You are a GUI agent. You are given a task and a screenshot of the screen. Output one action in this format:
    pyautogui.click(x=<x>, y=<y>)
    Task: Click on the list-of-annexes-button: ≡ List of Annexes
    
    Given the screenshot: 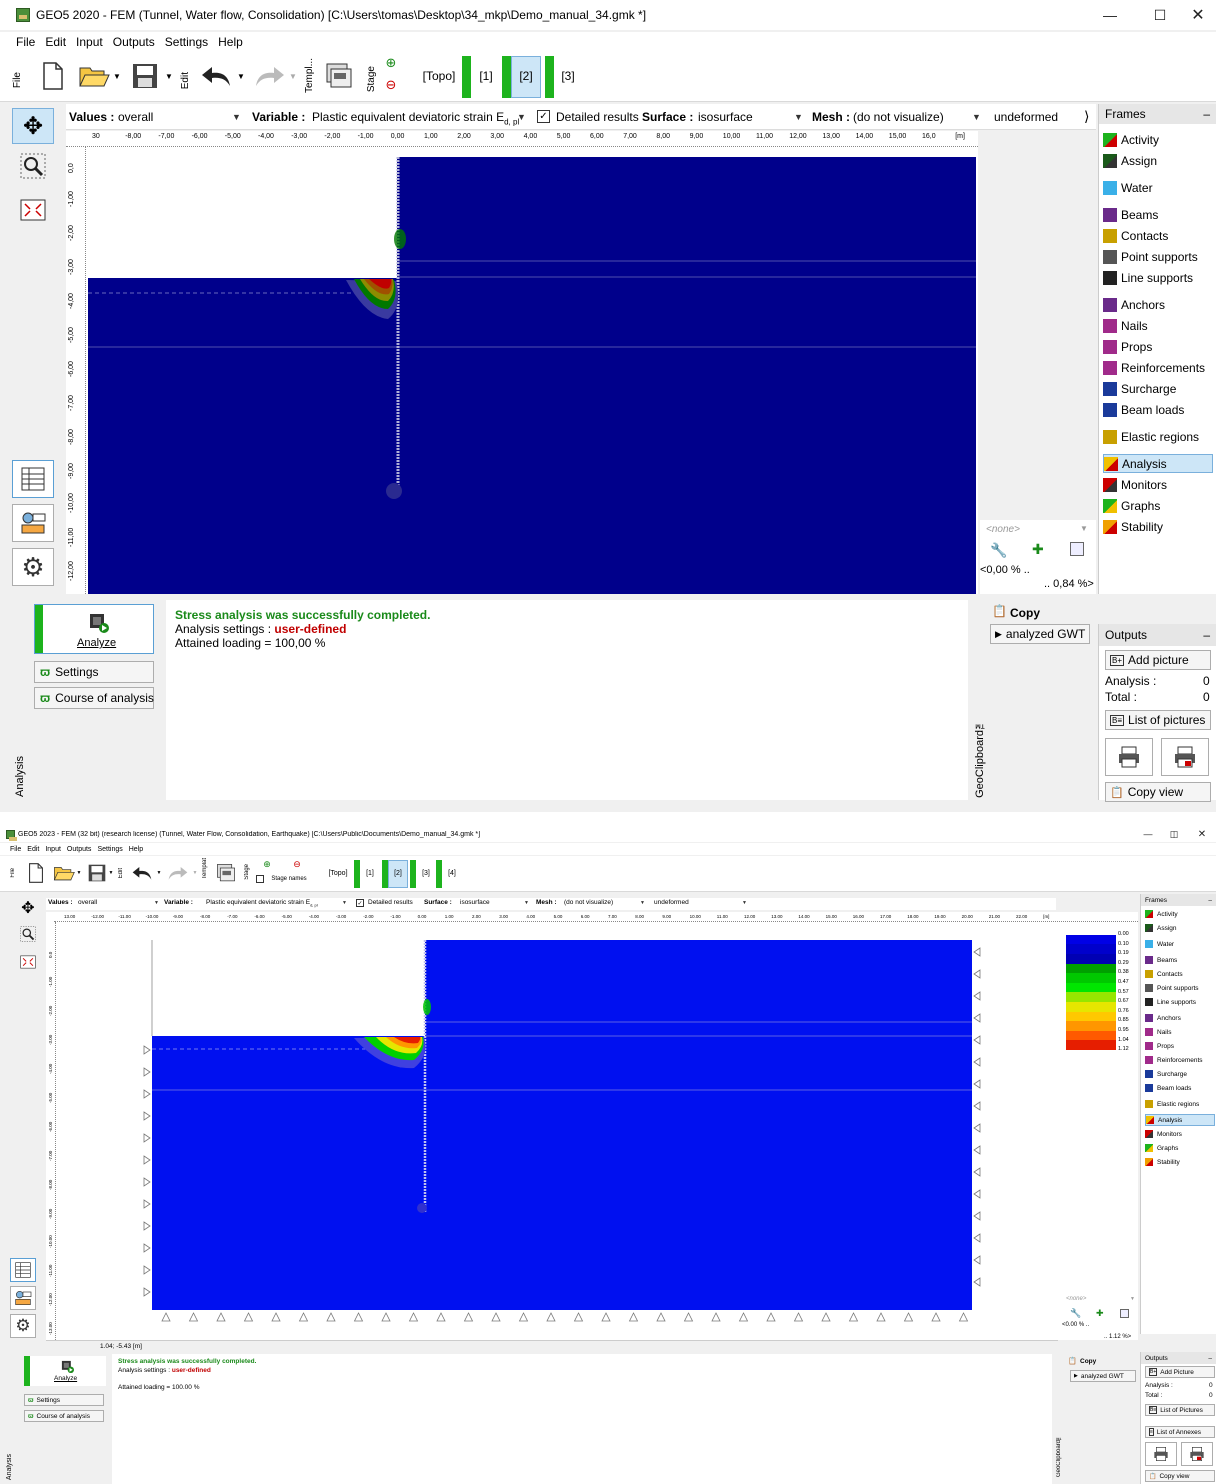 What is the action you would take?
    pyautogui.click(x=1180, y=1432)
    